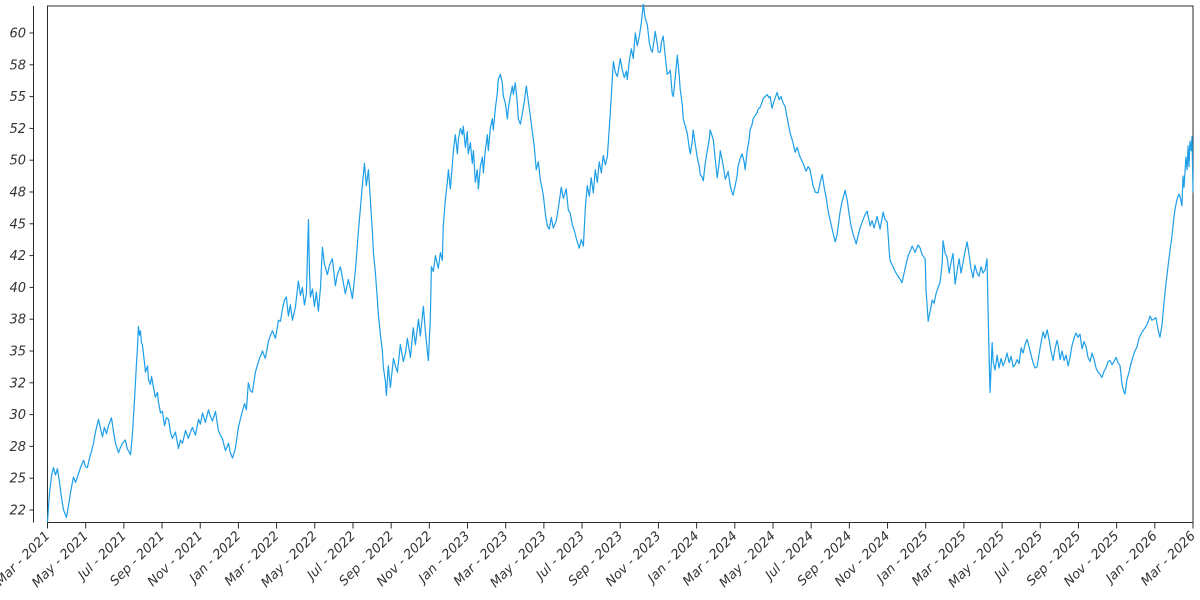 The height and width of the screenshot is (600, 1200). Describe the element at coordinates (17, 65) in the screenshot. I see `y-tick-label: 58` at that location.